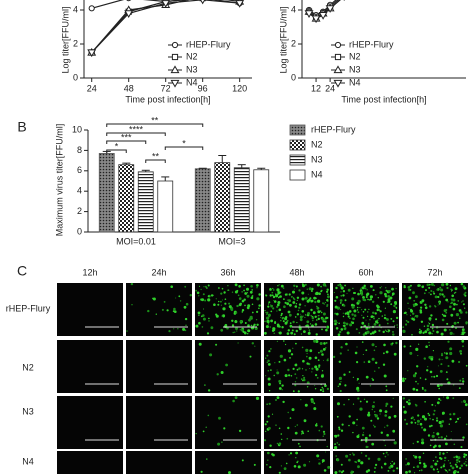  Describe the element at coordinates (92, 88) in the screenshot. I see `x-tick-label: 24` at that location.